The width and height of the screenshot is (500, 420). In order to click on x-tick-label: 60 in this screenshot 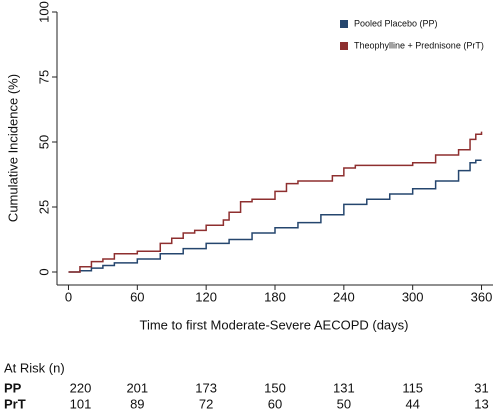, I will do `click(137, 296)`.